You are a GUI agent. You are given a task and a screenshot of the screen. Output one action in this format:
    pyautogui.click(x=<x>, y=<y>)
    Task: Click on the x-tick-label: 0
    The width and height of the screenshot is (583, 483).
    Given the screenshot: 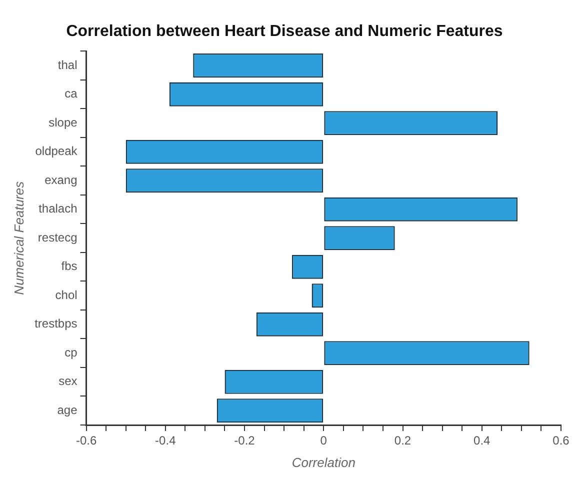 What is the action you would take?
    pyautogui.click(x=324, y=441)
    